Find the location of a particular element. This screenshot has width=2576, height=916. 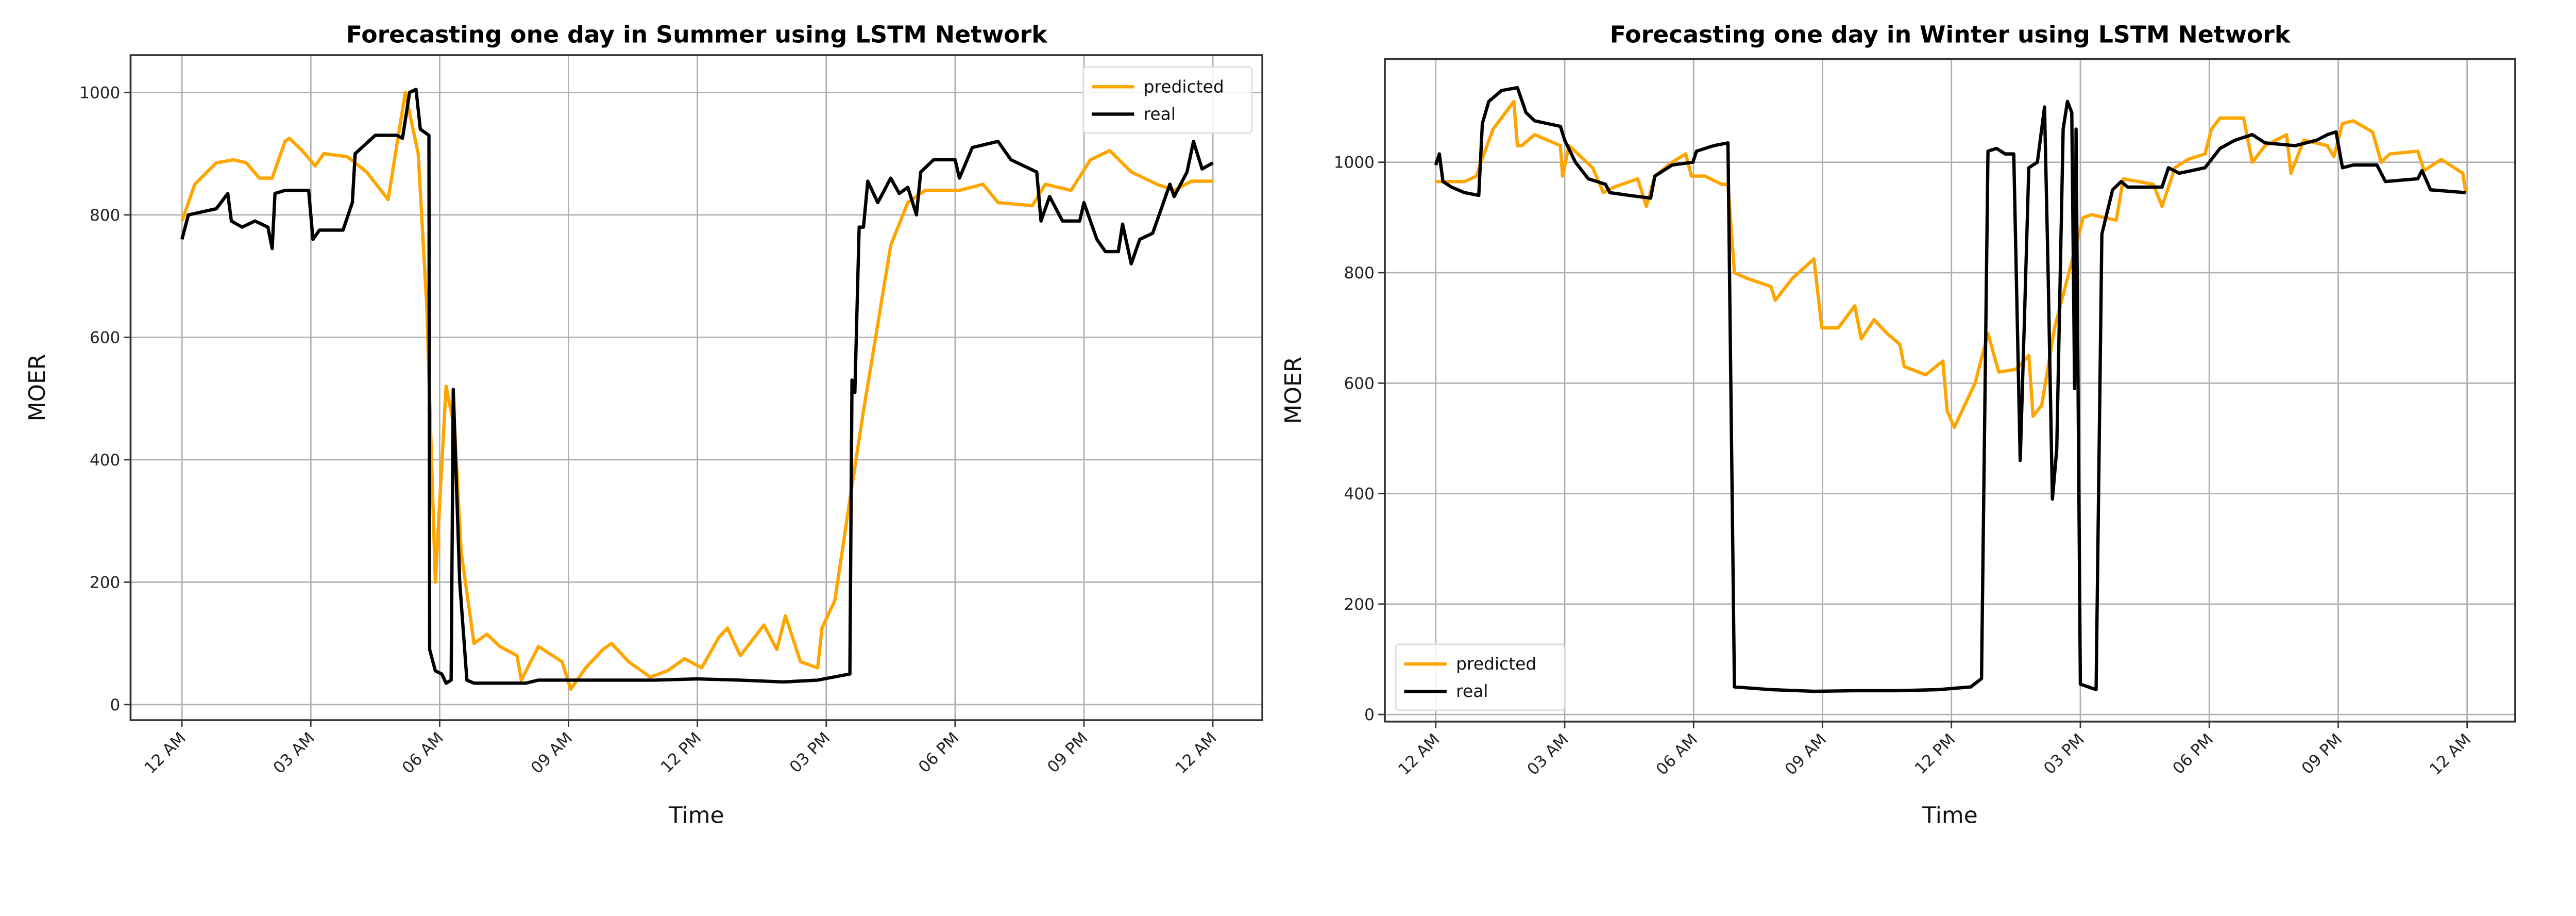

series-line-predicted is located at coordinates (1951, 264).